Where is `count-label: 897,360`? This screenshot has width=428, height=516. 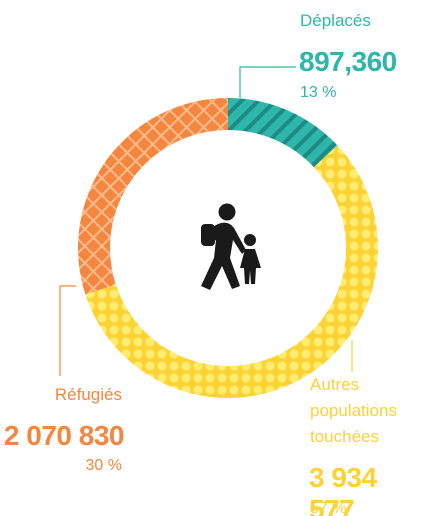 count-label: 897,360 is located at coordinates (348, 61).